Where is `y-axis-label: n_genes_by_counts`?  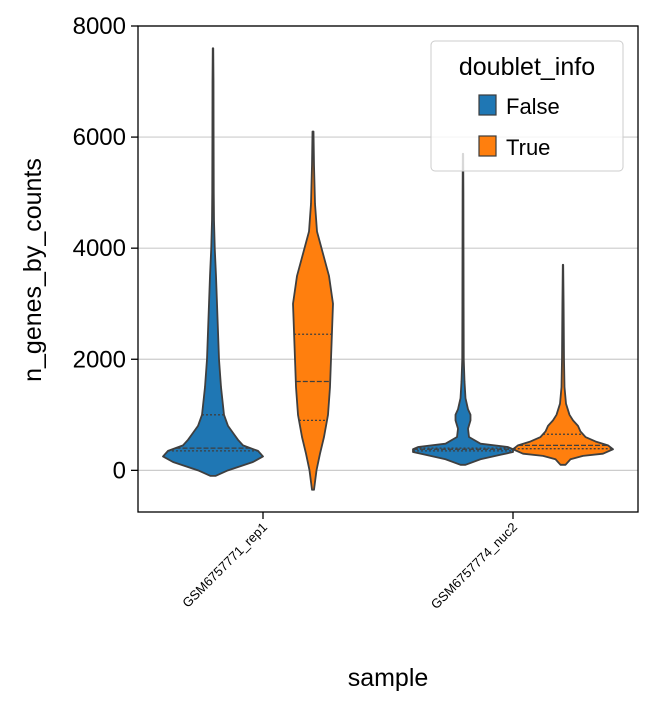 y-axis-label: n_genes_by_counts is located at coordinates (33, 270).